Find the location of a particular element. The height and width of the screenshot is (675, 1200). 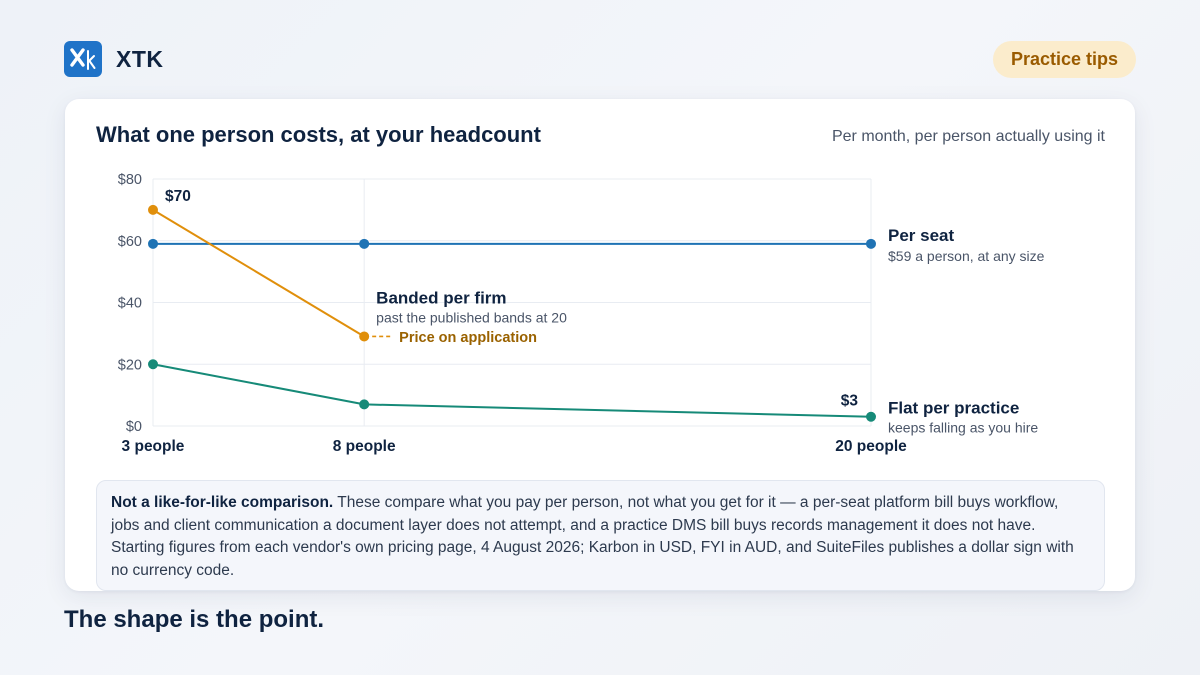

xtk-logo-icon is located at coordinates (83, 59).